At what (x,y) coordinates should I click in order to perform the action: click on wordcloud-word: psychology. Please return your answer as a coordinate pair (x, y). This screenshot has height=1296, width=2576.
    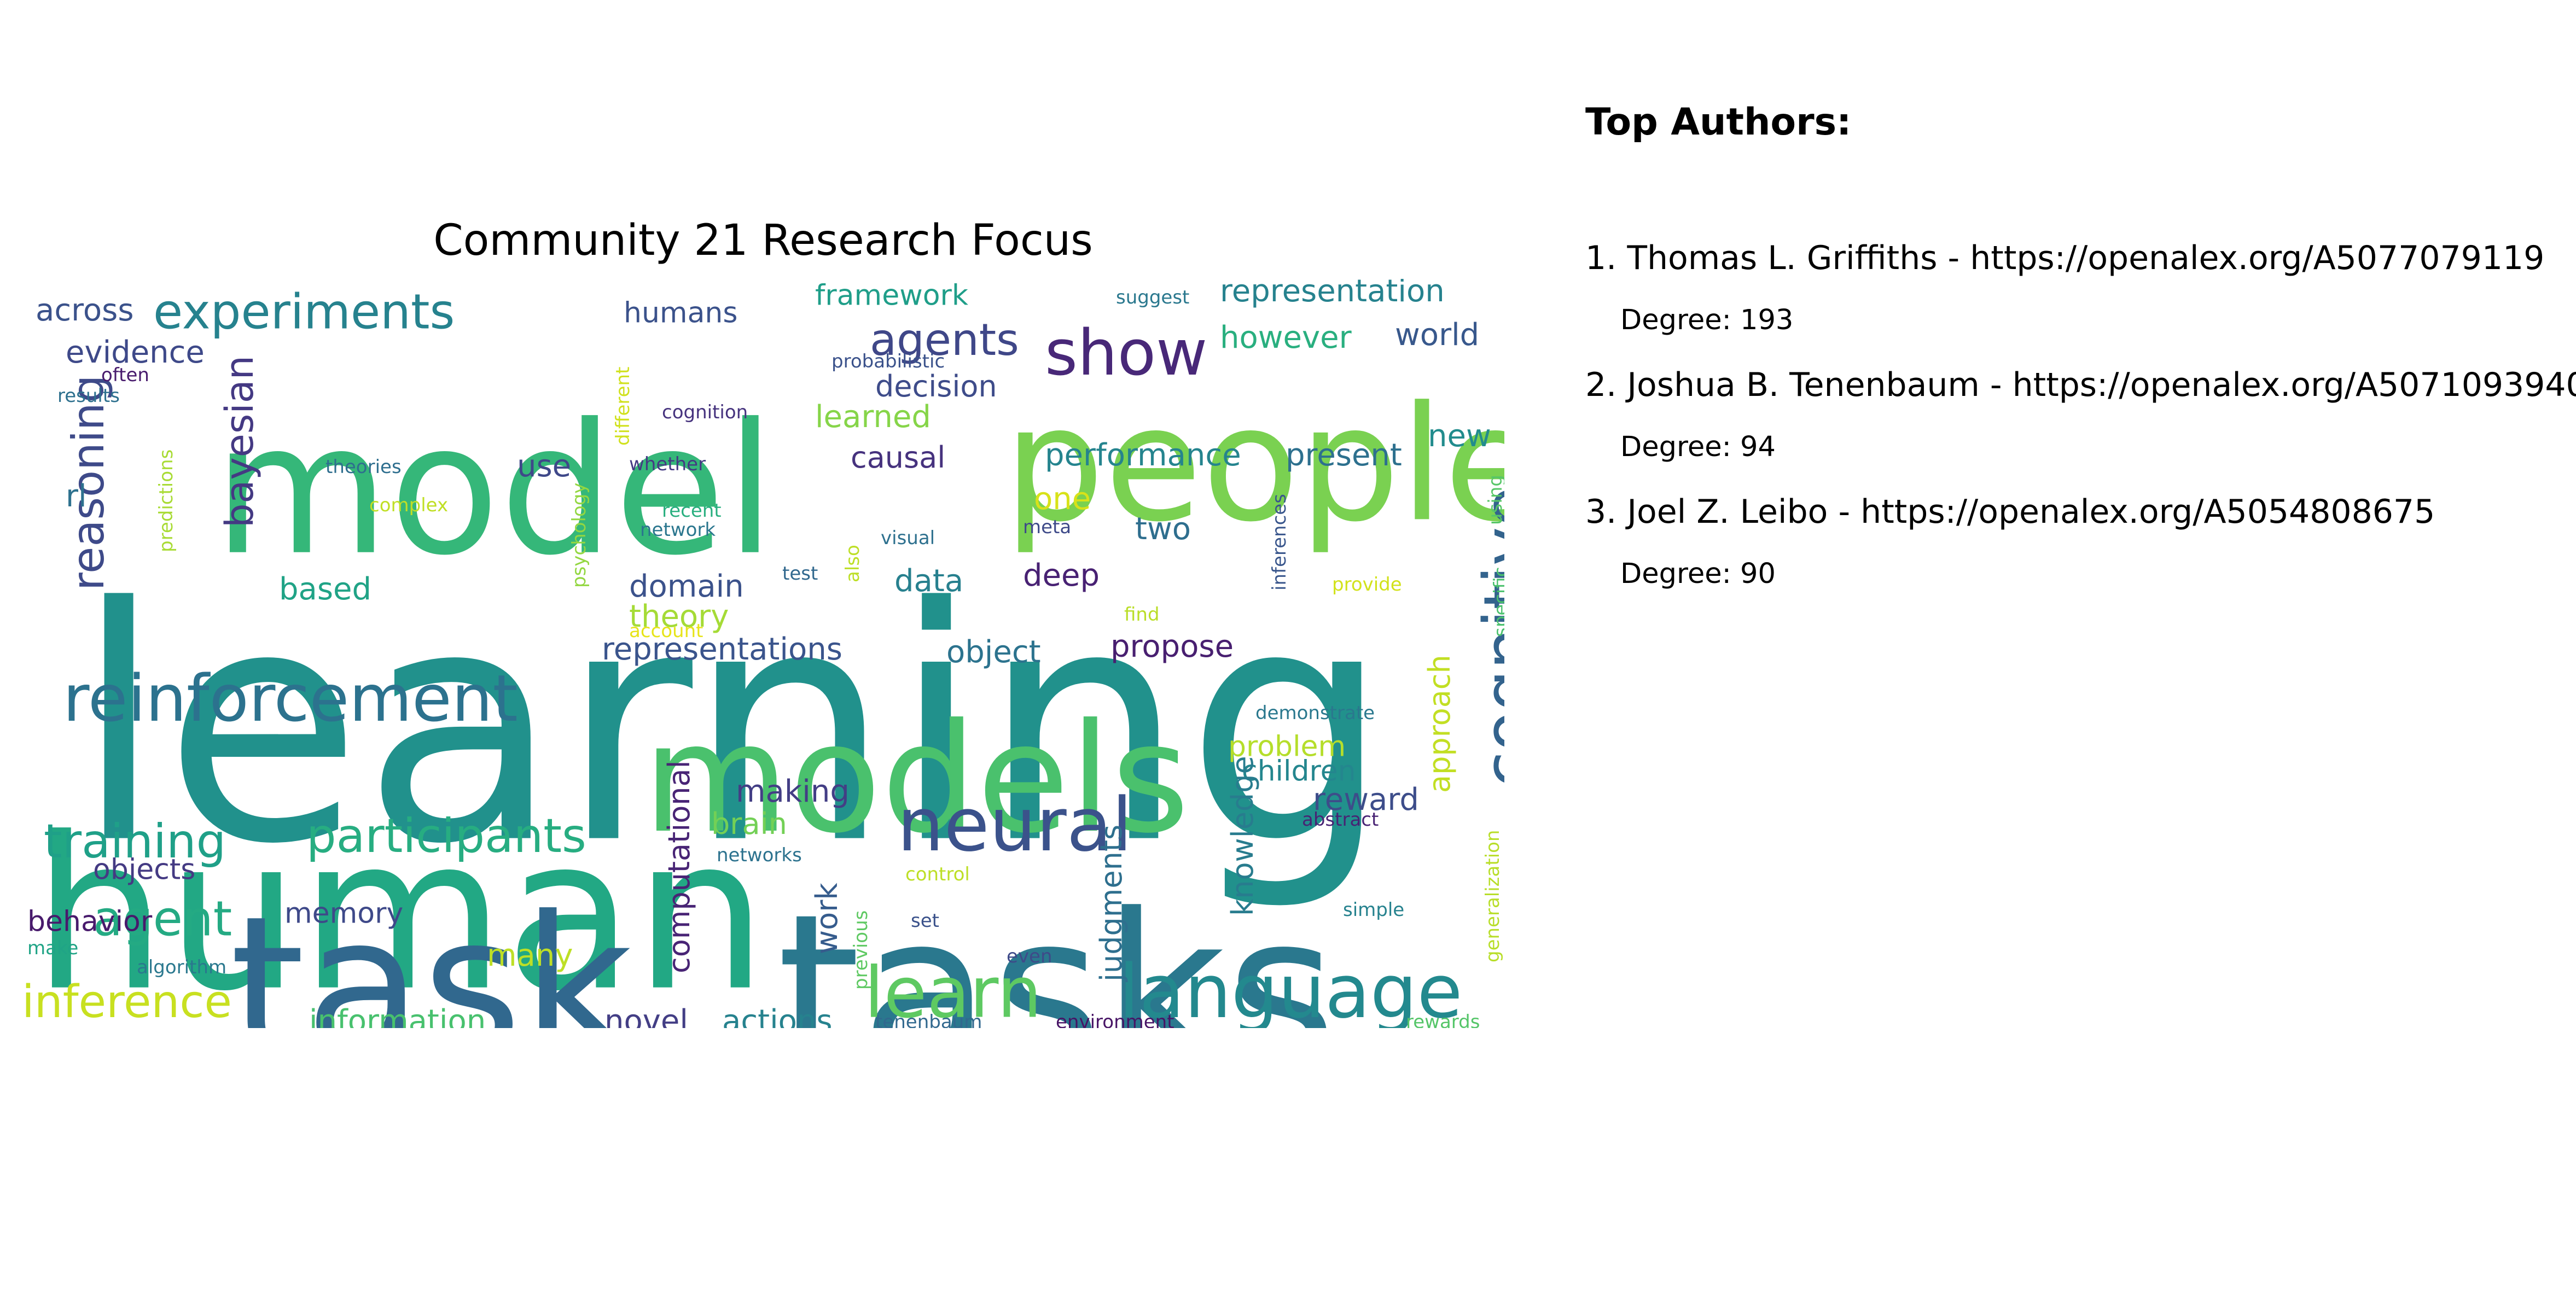
    Looking at the image, I should click on (579, 535).